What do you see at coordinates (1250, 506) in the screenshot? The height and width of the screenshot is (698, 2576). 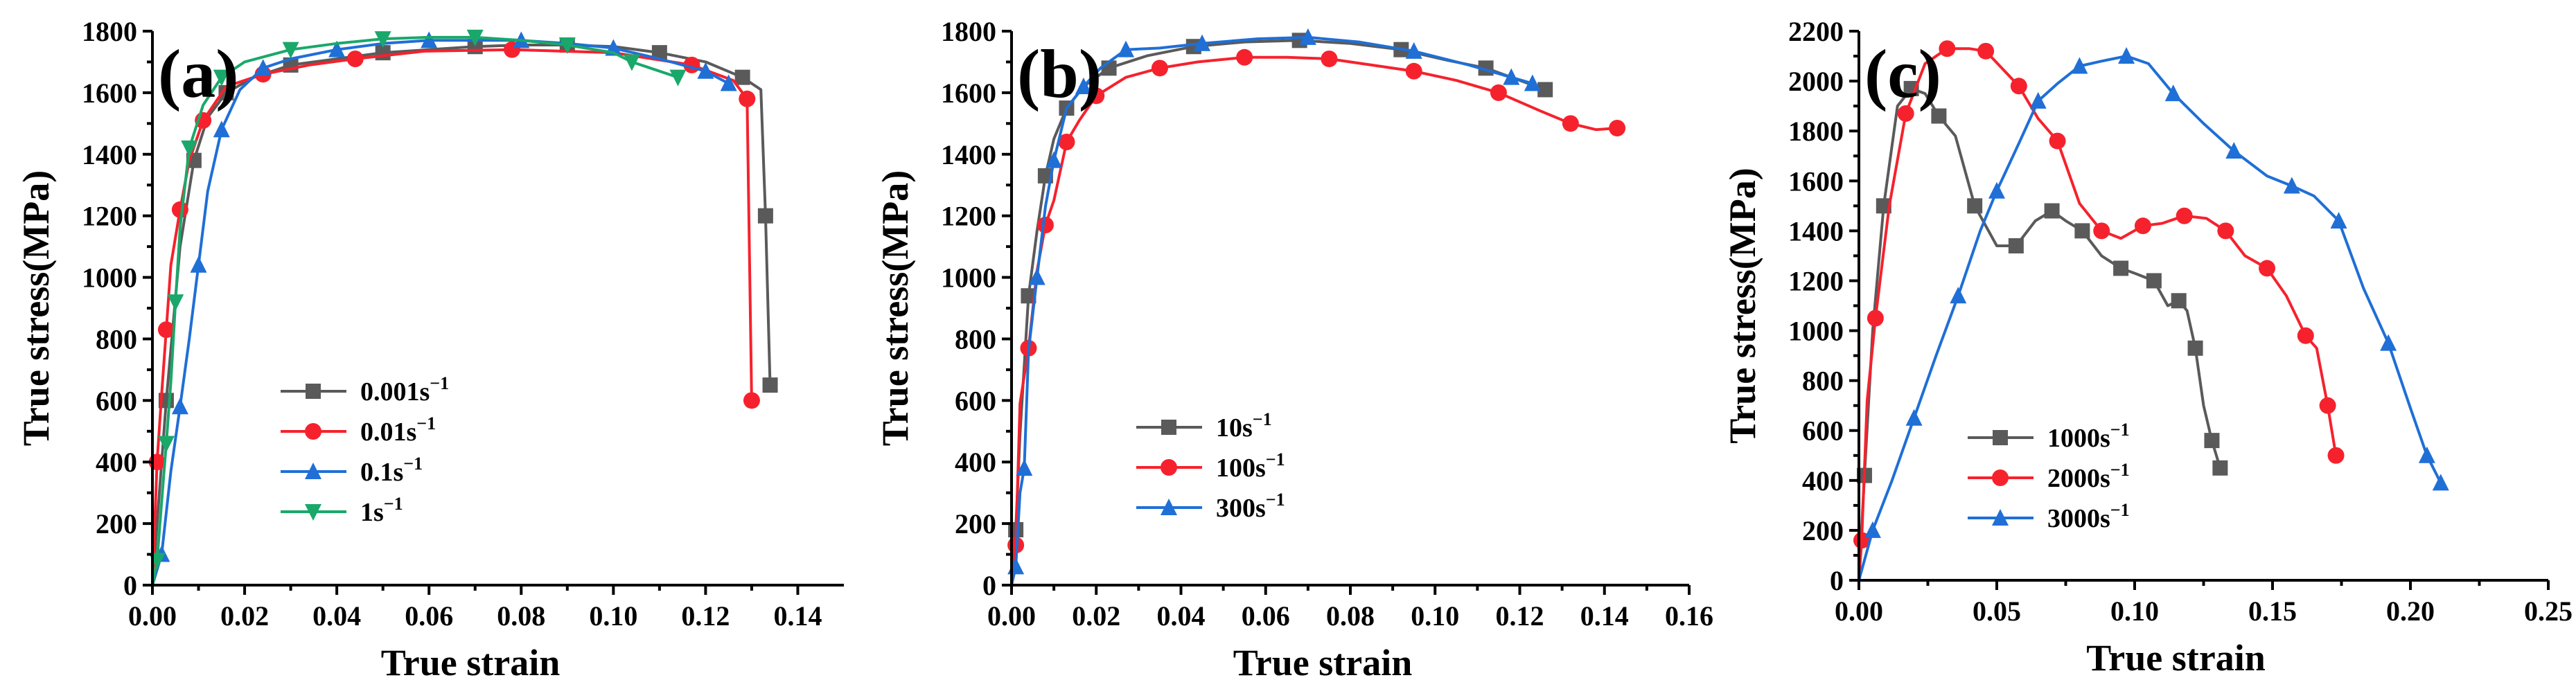 I see `legend-label: 300s−1` at bounding box center [1250, 506].